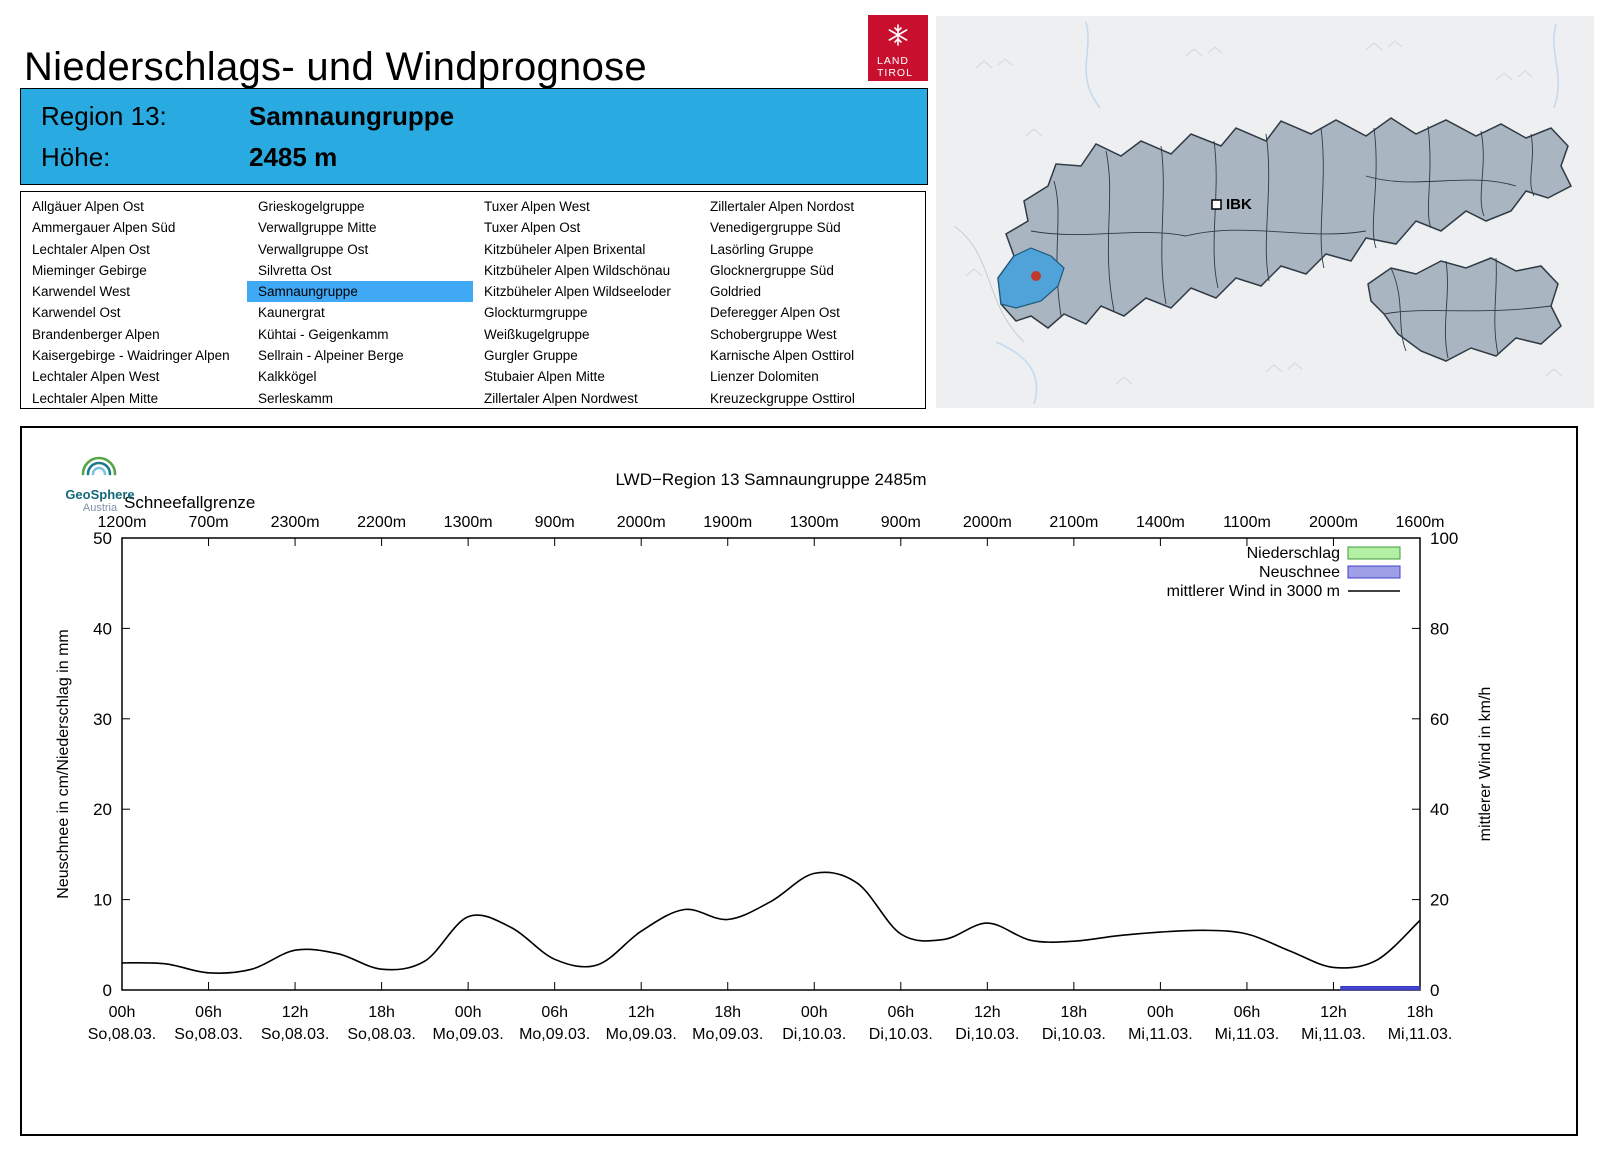 Image resolution: width=1600 pixels, height=1153 pixels. What do you see at coordinates (295, 270) in the screenshot?
I see `region-list-item: Silvretta Ost` at bounding box center [295, 270].